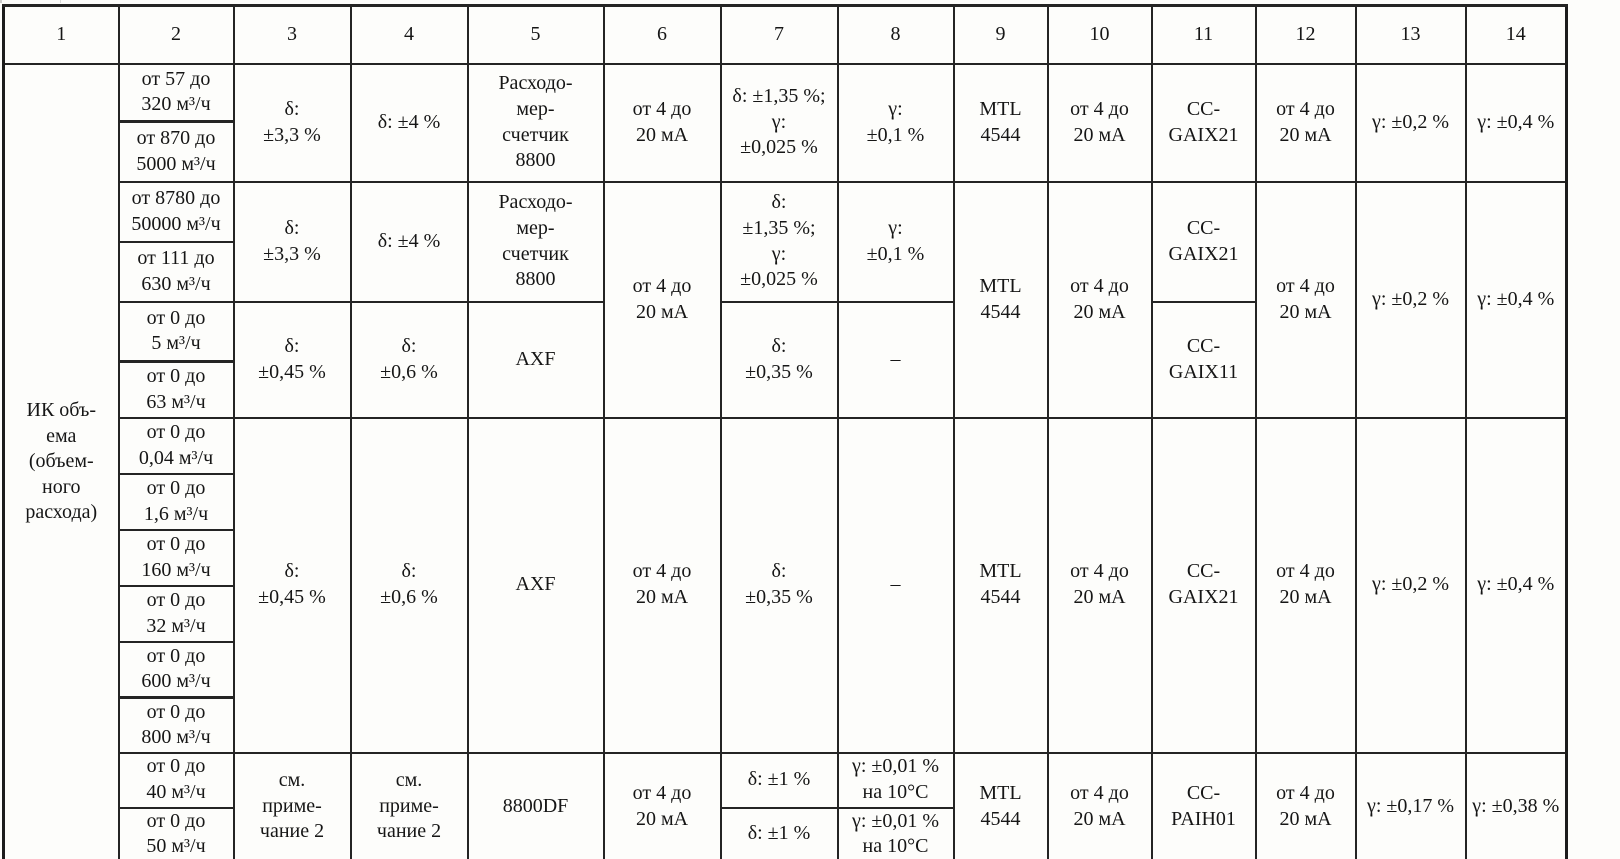  I want to click on table-cell-r5-c2: от 0 до 5 м³/ч, so click(176, 331).